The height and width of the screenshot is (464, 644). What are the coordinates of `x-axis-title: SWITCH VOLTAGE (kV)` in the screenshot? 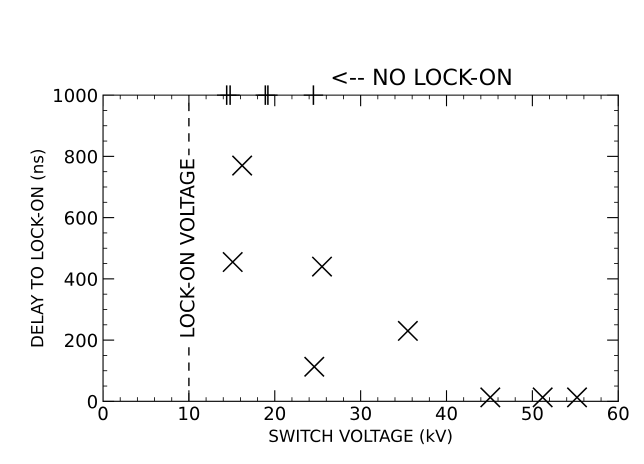 It's located at (360, 436).